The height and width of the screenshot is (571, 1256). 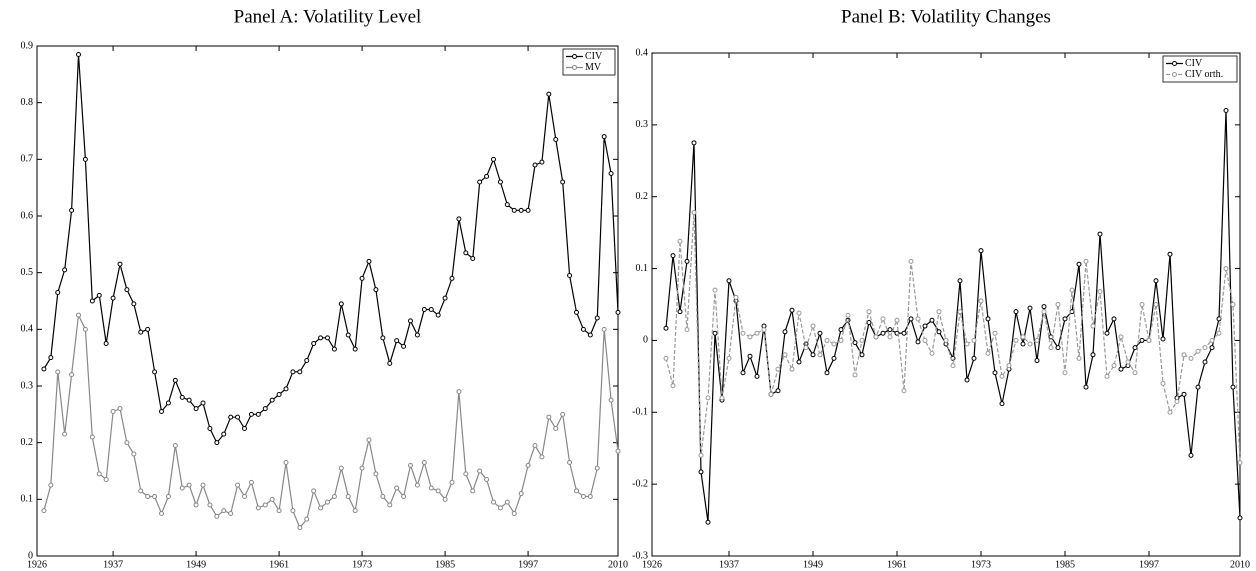 What do you see at coordinates (642, 268) in the screenshot?
I see `y-tick-label: 0.1` at bounding box center [642, 268].